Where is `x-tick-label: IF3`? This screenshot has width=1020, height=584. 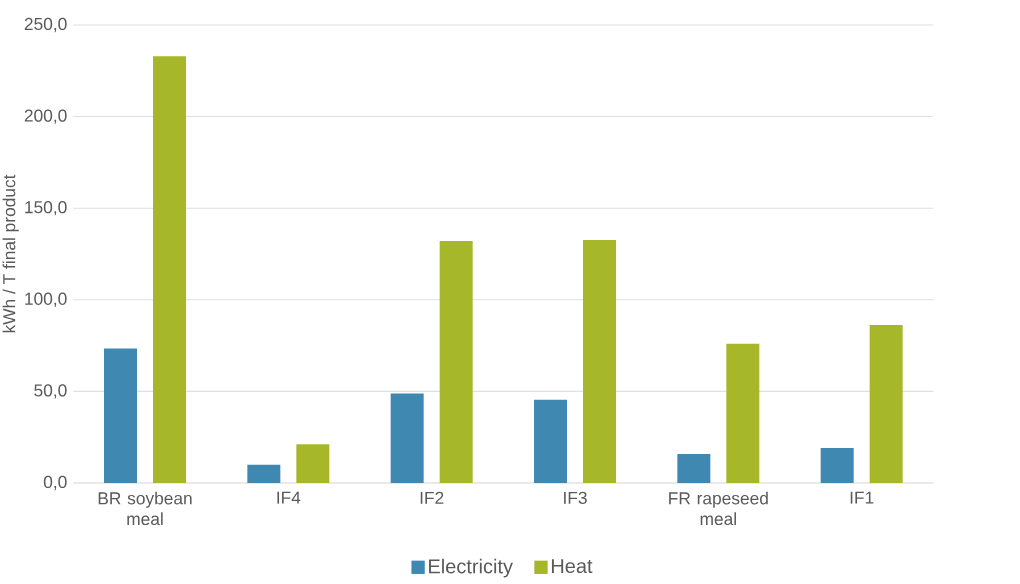
x-tick-label: IF3 is located at coordinates (575, 497).